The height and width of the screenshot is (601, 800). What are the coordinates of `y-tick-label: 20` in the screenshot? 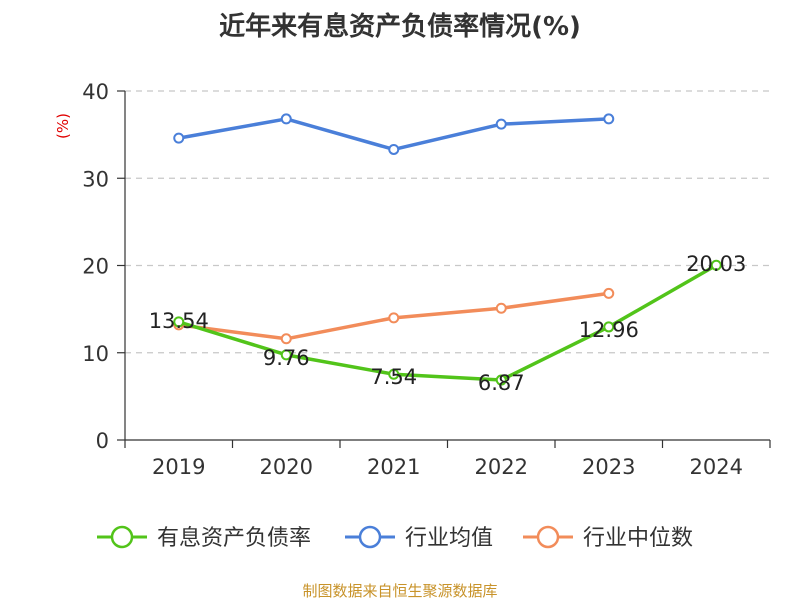 It's located at (95, 267).